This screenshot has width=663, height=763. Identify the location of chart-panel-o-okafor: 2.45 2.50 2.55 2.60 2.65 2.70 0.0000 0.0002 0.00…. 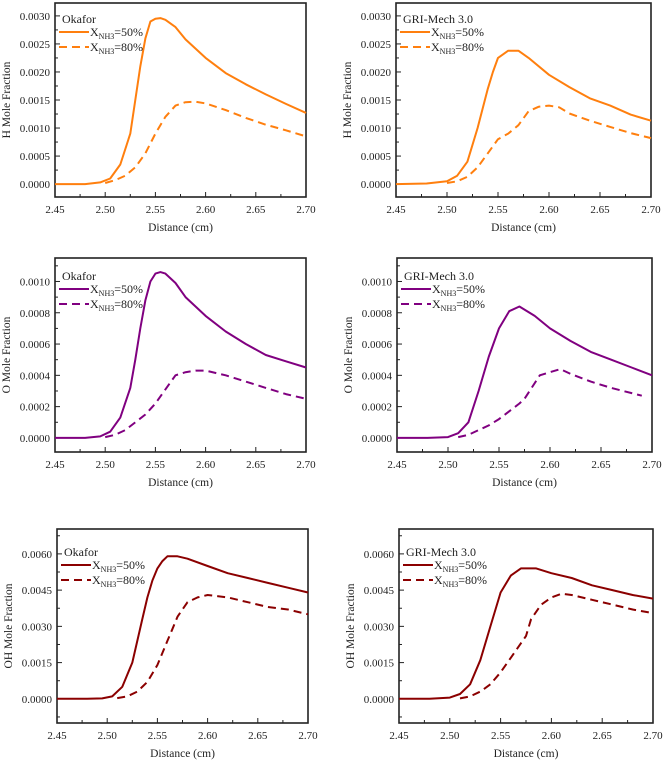
(158, 373).